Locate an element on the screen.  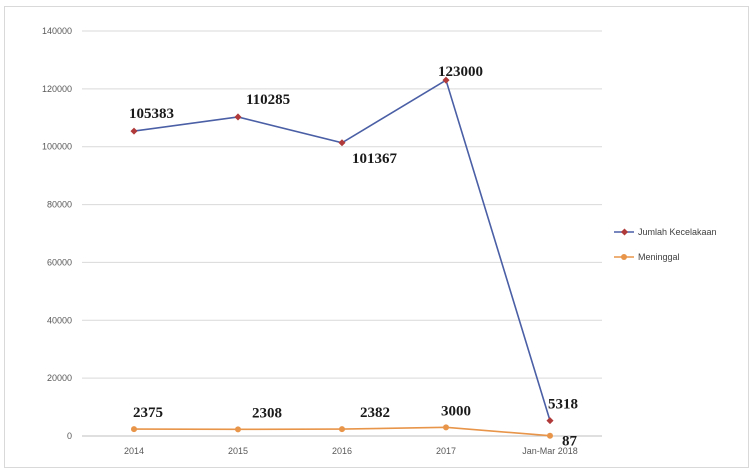
y-tick-label: 120000 is located at coordinates (57, 89).